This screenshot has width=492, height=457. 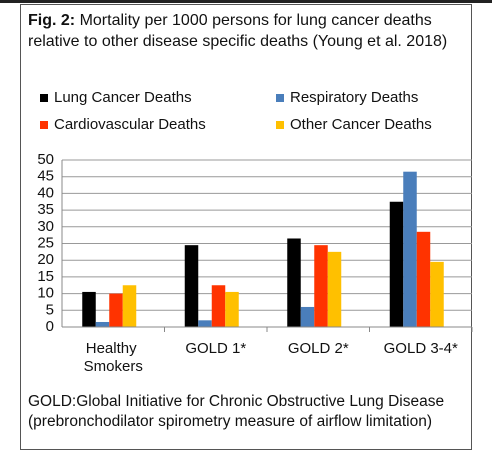 I want to click on x-tick-label: GOLD 3-4*, so click(x=421, y=348).